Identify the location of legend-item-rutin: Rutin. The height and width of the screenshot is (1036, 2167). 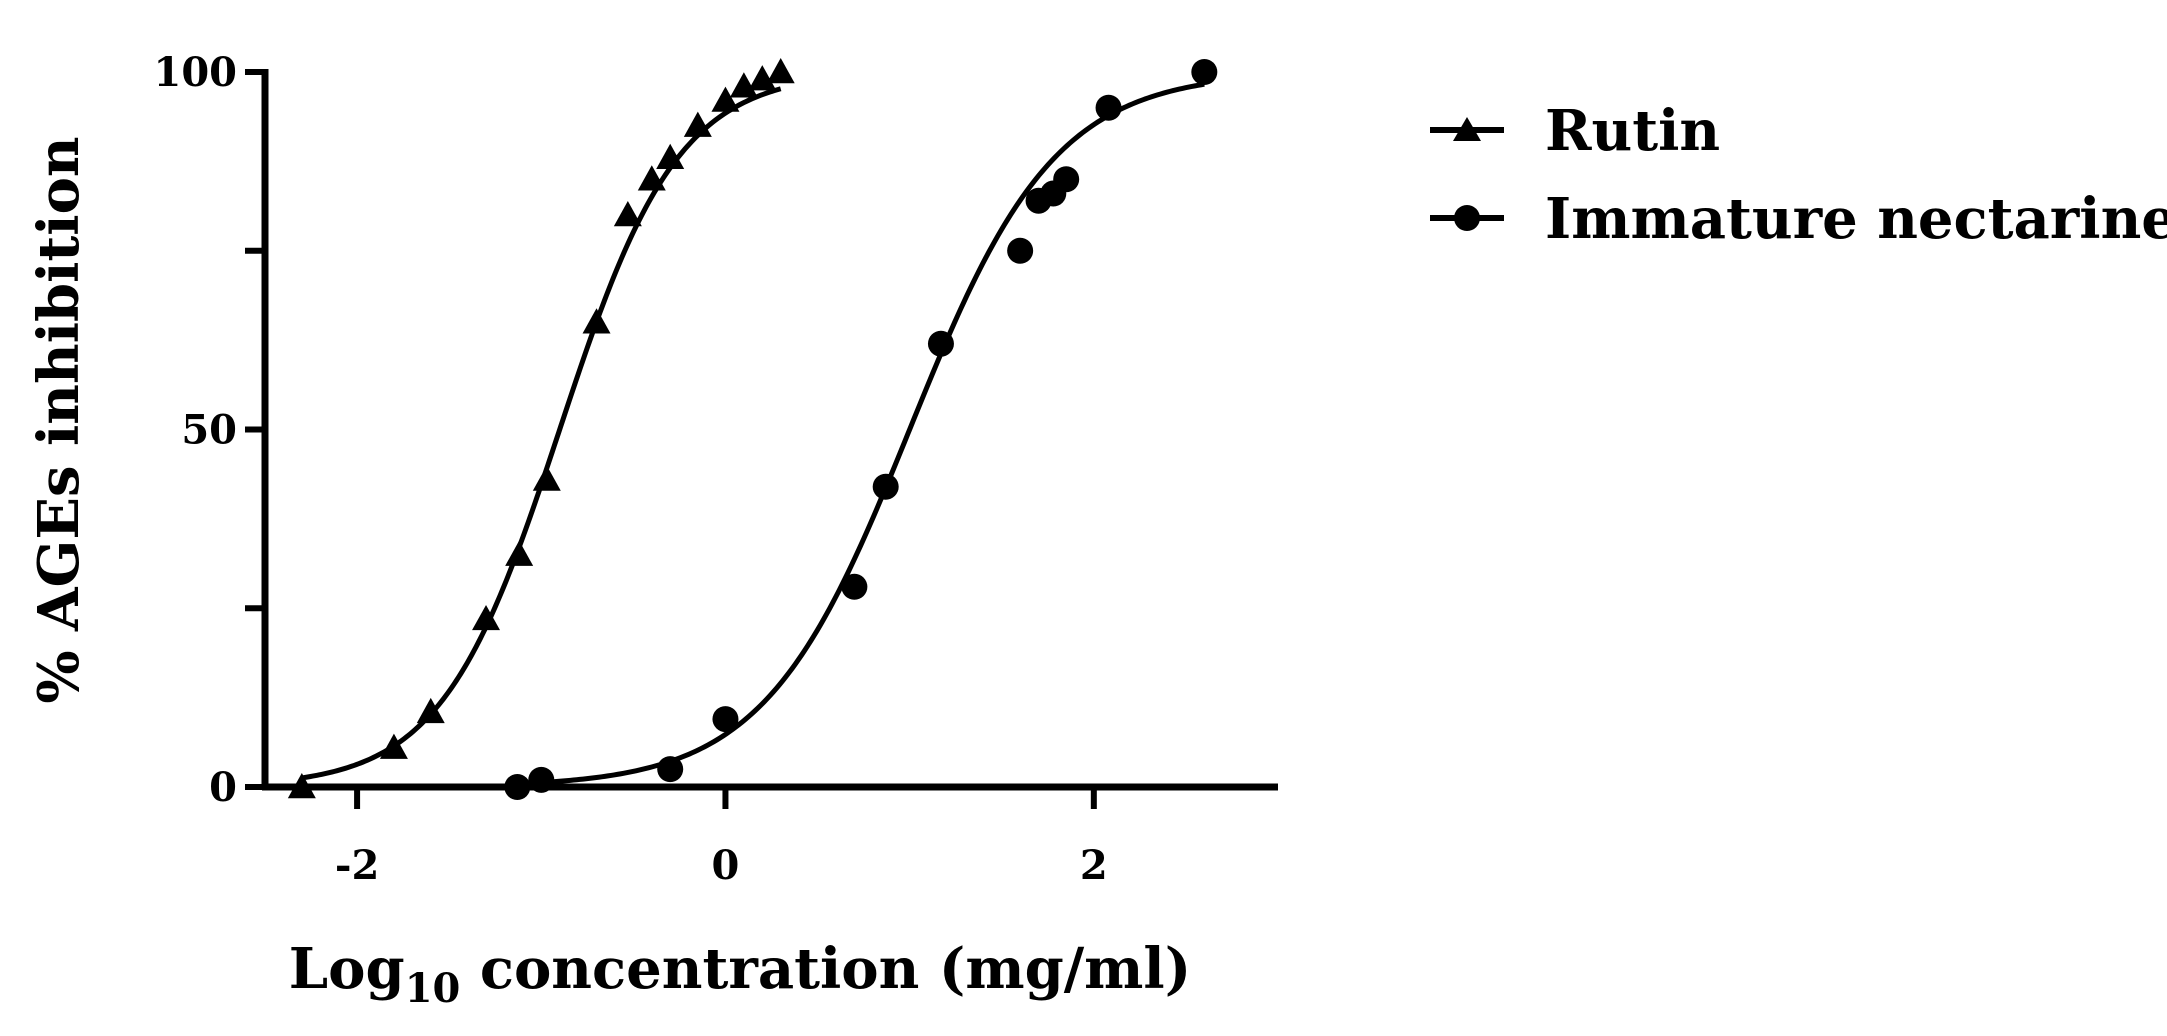
(1575, 131).